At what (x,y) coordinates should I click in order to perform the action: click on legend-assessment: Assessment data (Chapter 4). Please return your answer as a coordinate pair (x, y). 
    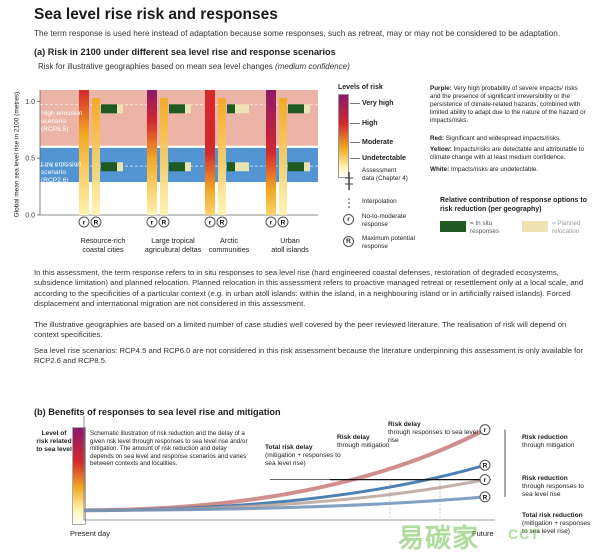
    Looking at the image, I should click on (385, 174).